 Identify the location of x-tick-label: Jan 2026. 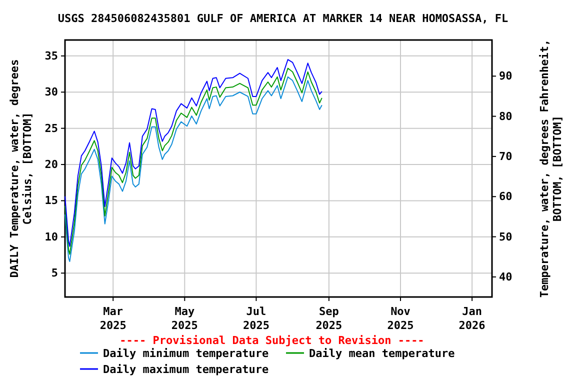
(472, 318).